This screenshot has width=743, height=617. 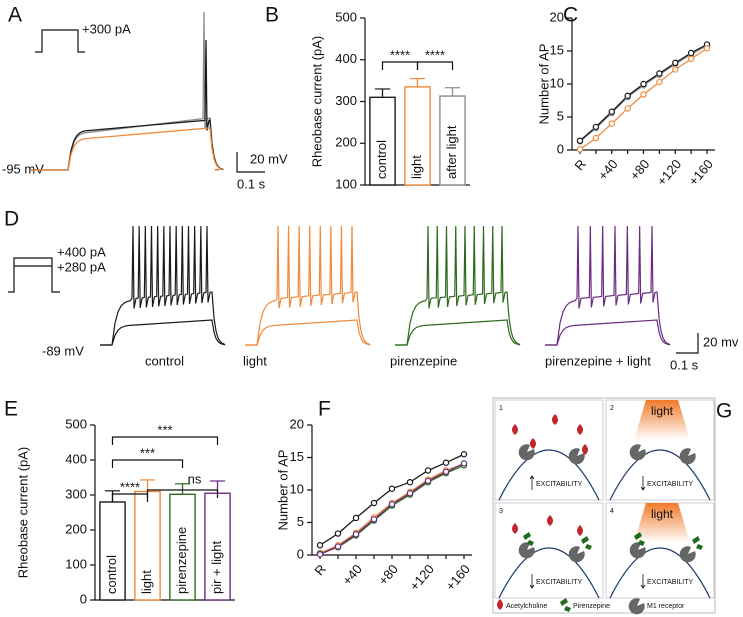 I want to click on current-step, so click(x=34, y=275).